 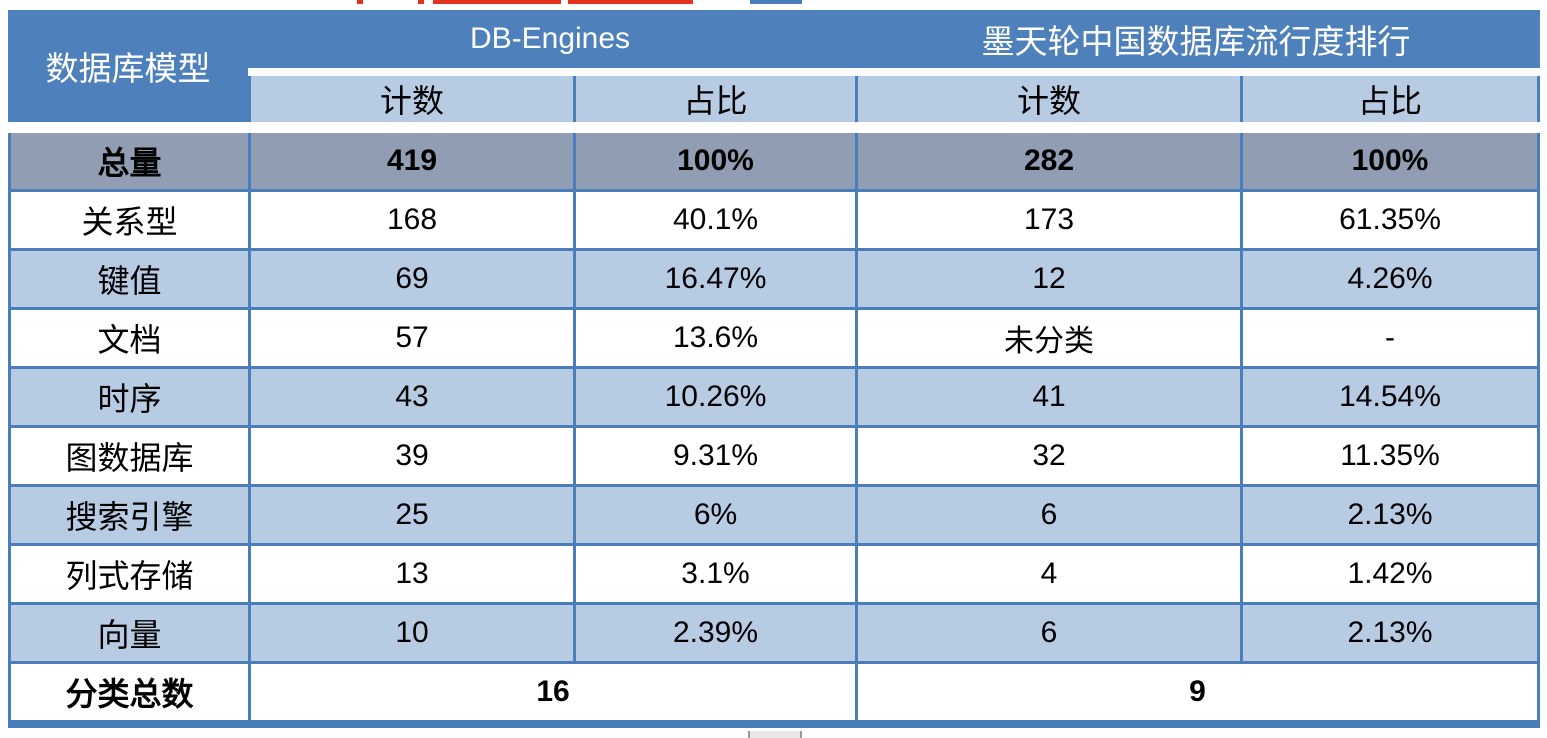 What do you see at coordinates (410, 220) in the screenshot?
I see `db-engines-count-cell: 168` at bounding box center [410, 220].